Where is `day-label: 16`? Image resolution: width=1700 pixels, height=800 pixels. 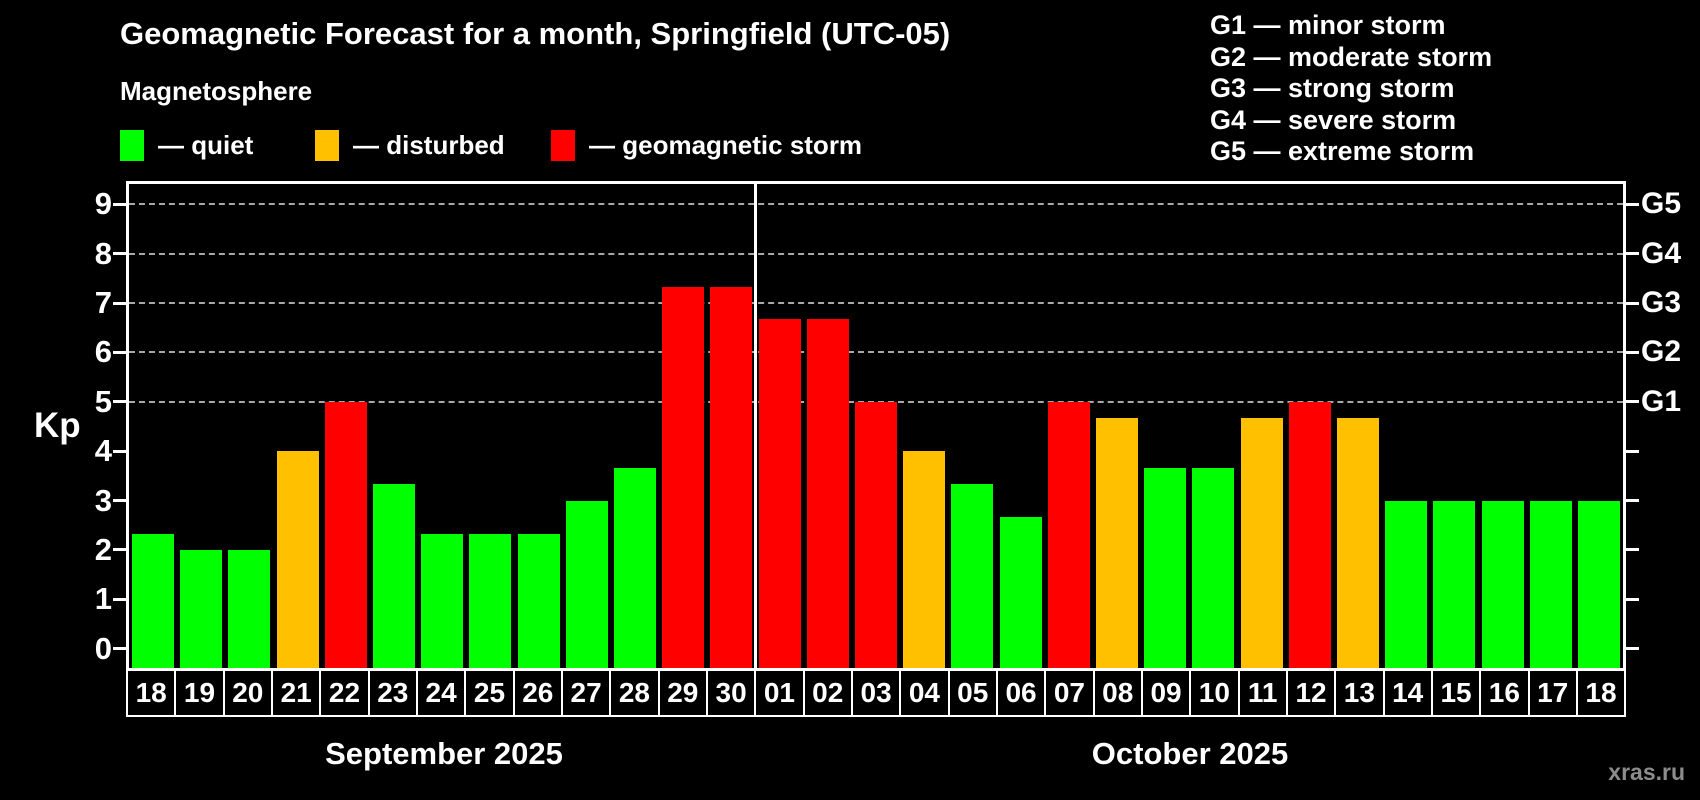
day-label: 16 is located at coordinates (1504, 693).